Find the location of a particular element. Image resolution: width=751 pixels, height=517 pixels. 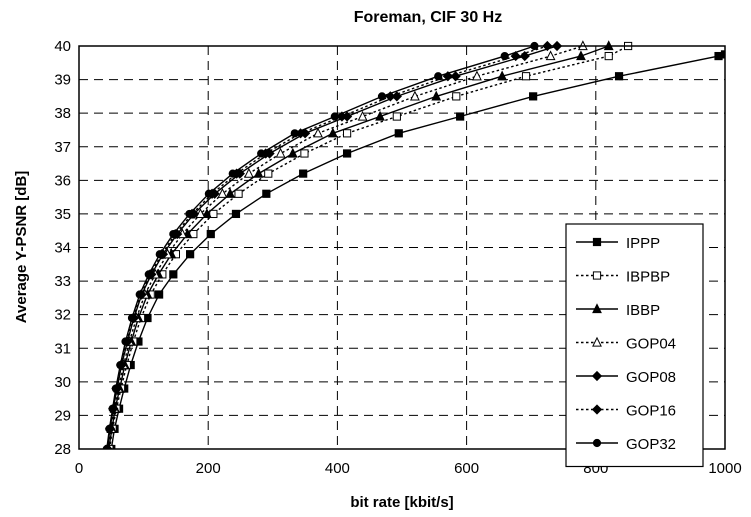

data-point-gop16 is located at coordinates (515, 56).